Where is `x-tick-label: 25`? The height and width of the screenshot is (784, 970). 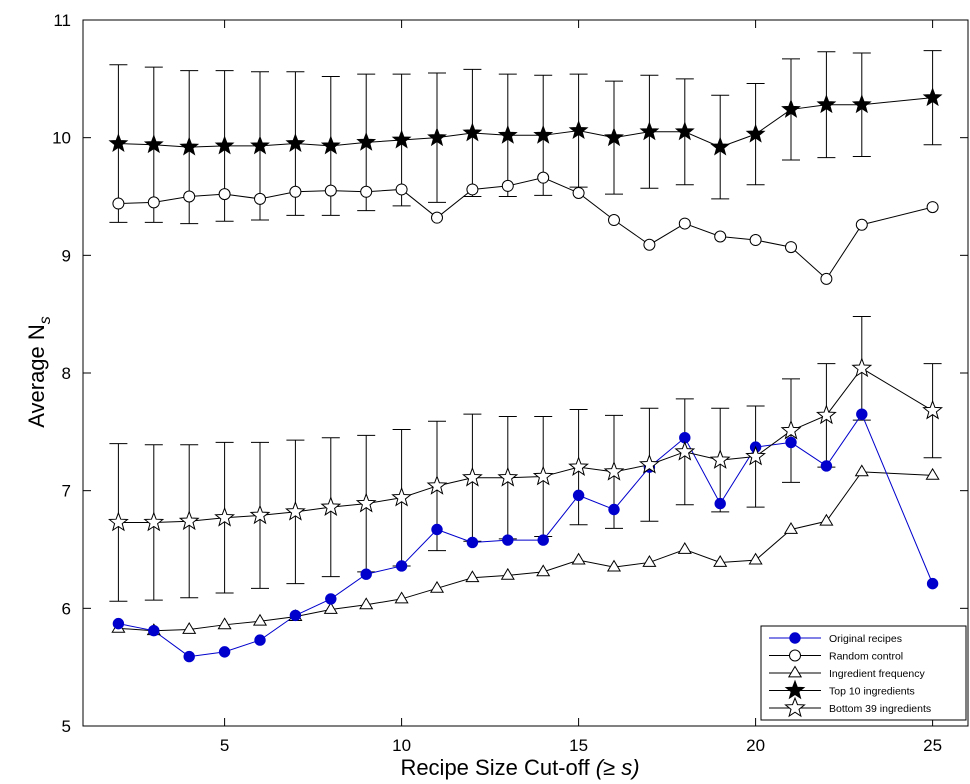
x-tick-label: 25 is located at coordinates (932, 745).